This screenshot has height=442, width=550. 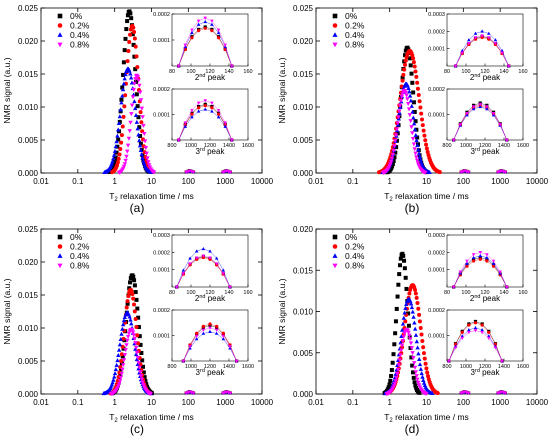 I want to click on inset-frame, so click(x=485, y=40).